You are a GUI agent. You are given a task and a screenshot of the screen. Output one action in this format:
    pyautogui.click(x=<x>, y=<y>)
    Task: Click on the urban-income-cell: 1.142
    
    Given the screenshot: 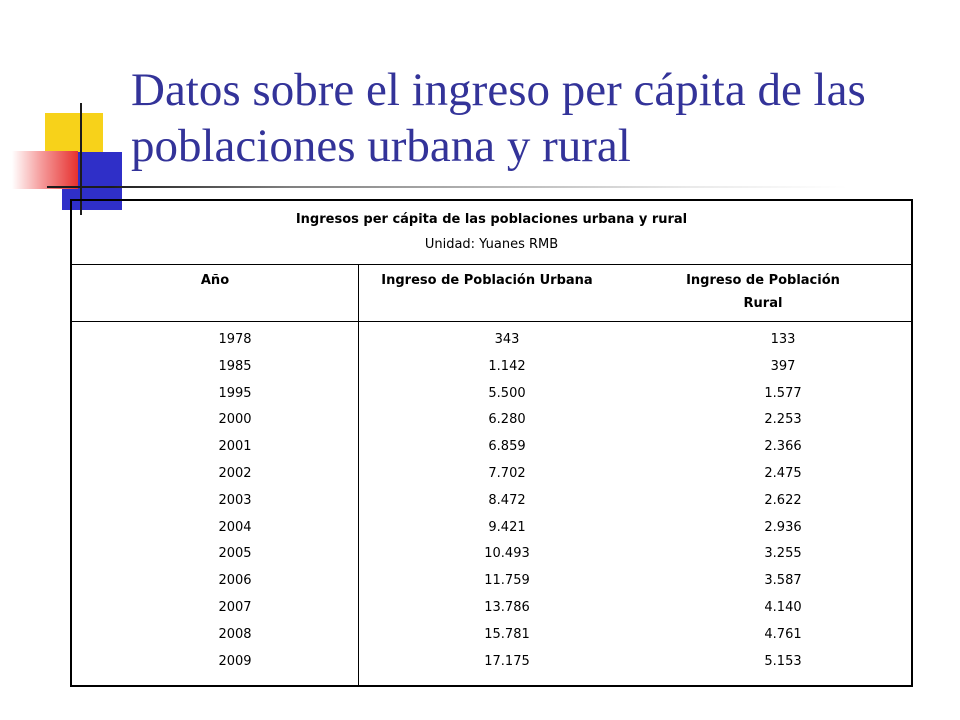 What is the action you would take?
    pyautogui.click(x=507, y=366)
    